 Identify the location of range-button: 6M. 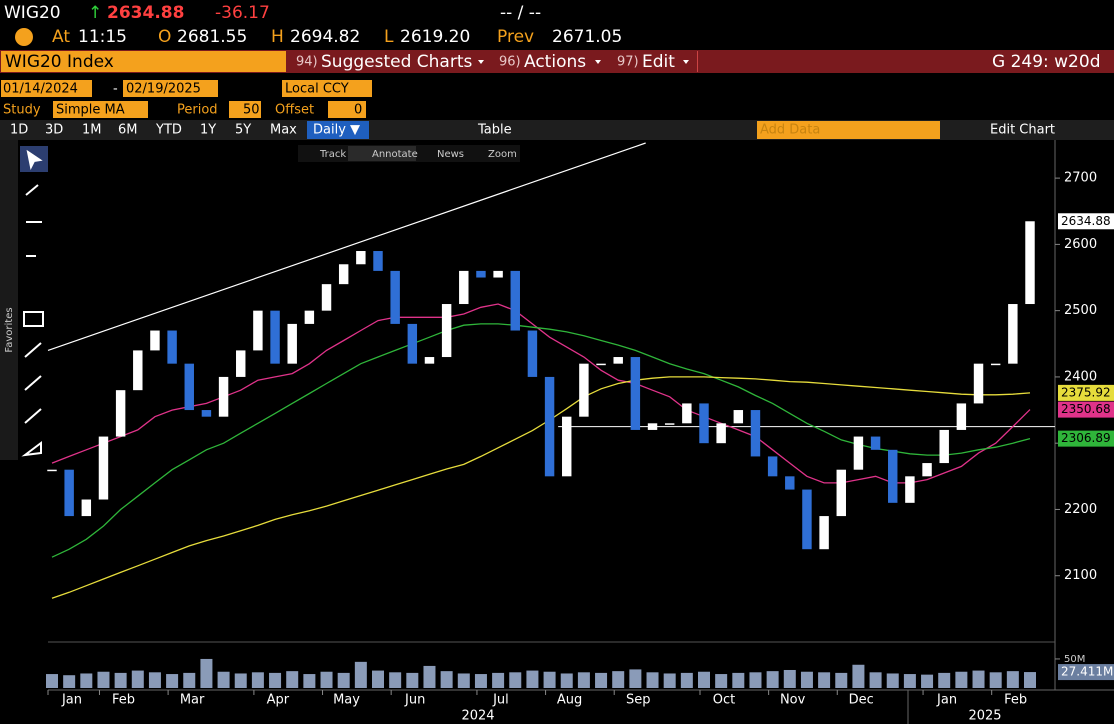
(128, 130).